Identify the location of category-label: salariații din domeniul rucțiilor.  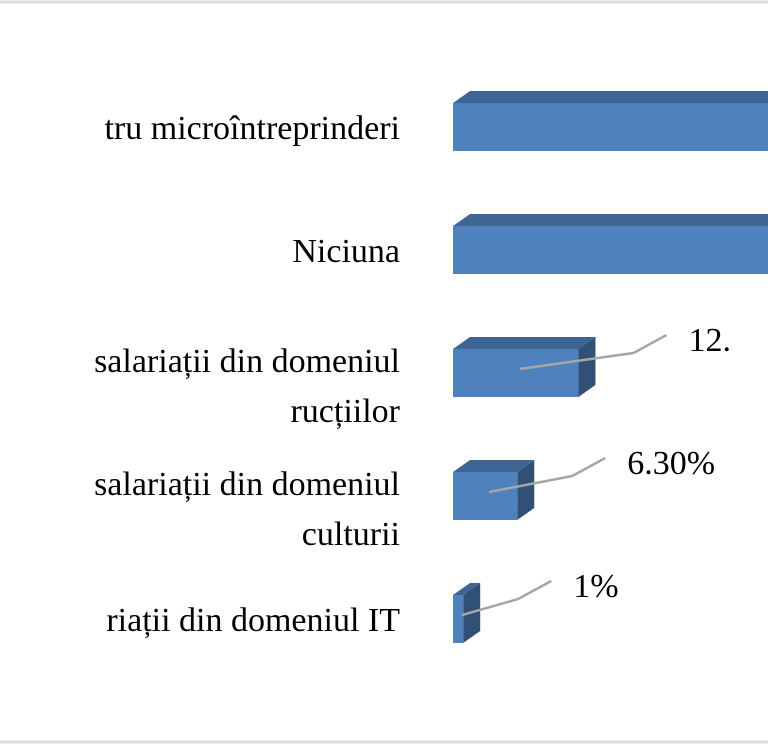
(247, 386).